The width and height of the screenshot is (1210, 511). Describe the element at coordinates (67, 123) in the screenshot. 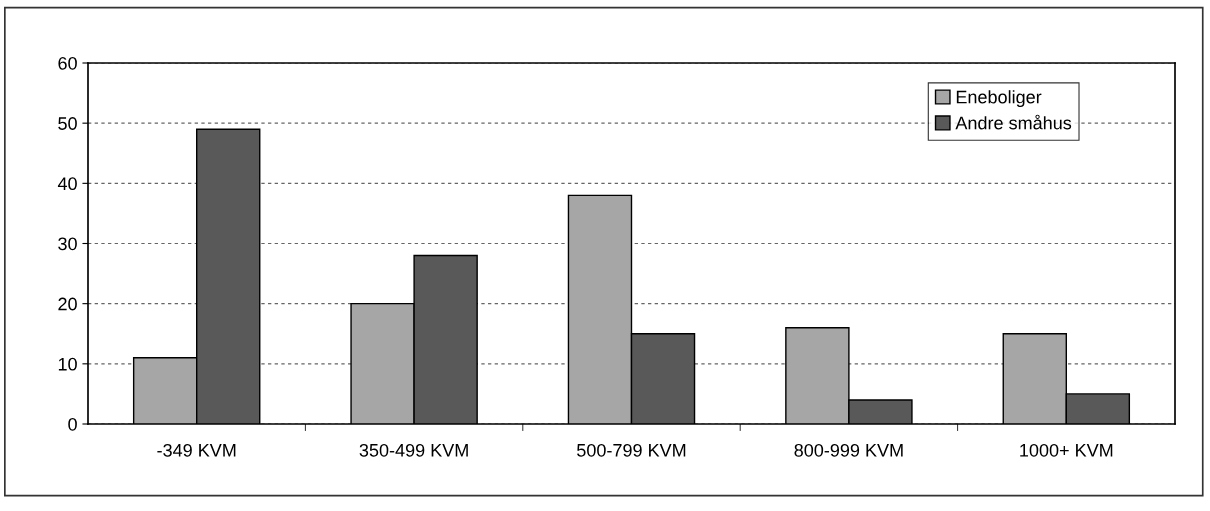

I see `y-tick-label: 50` at that location.